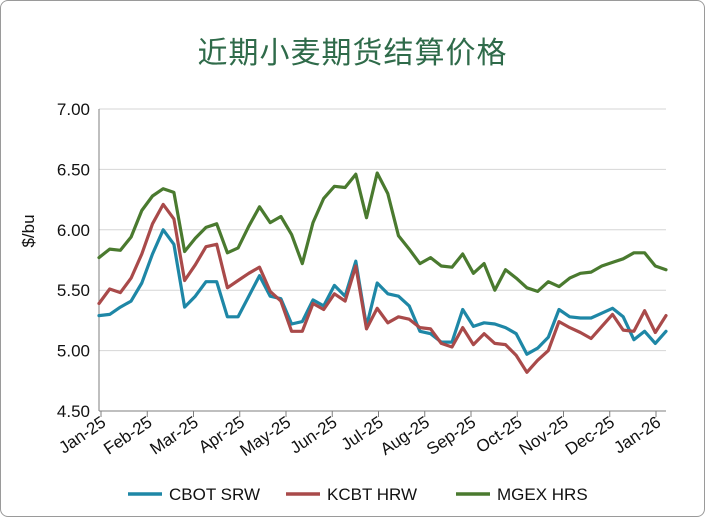 This screenshot has width=705, height=517. I want to click on x-tick-label: May-25, so click(266, 436).